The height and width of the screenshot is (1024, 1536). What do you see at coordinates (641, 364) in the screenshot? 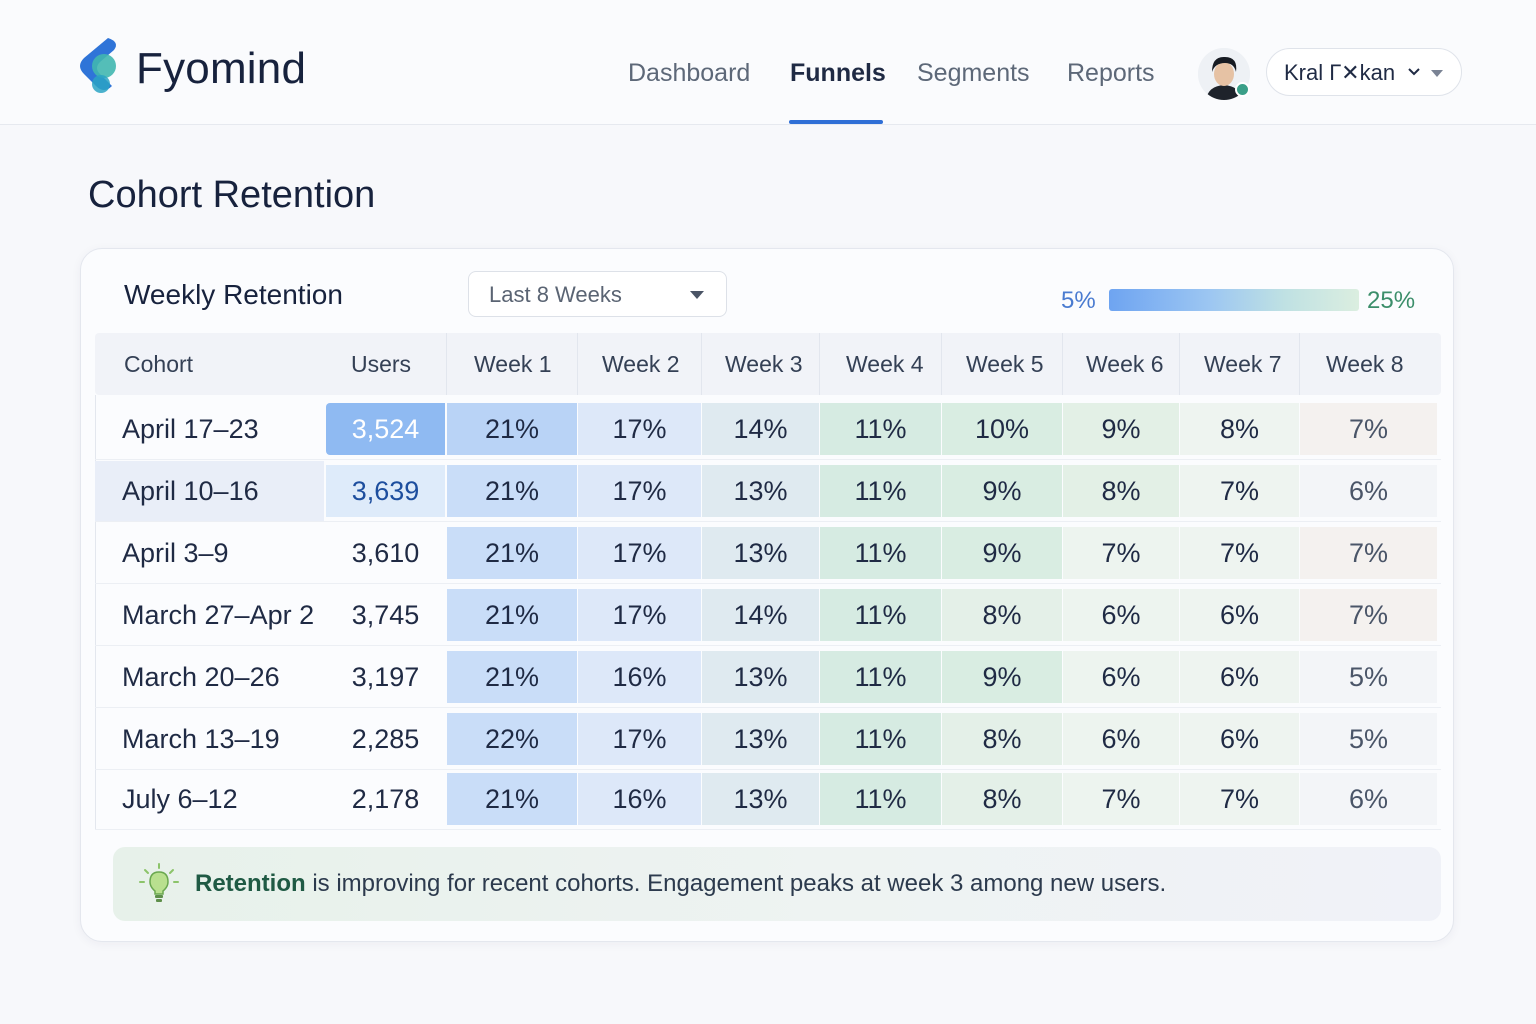
I see `column-header-week-2: Week 2` at bounding box center [641, 364].